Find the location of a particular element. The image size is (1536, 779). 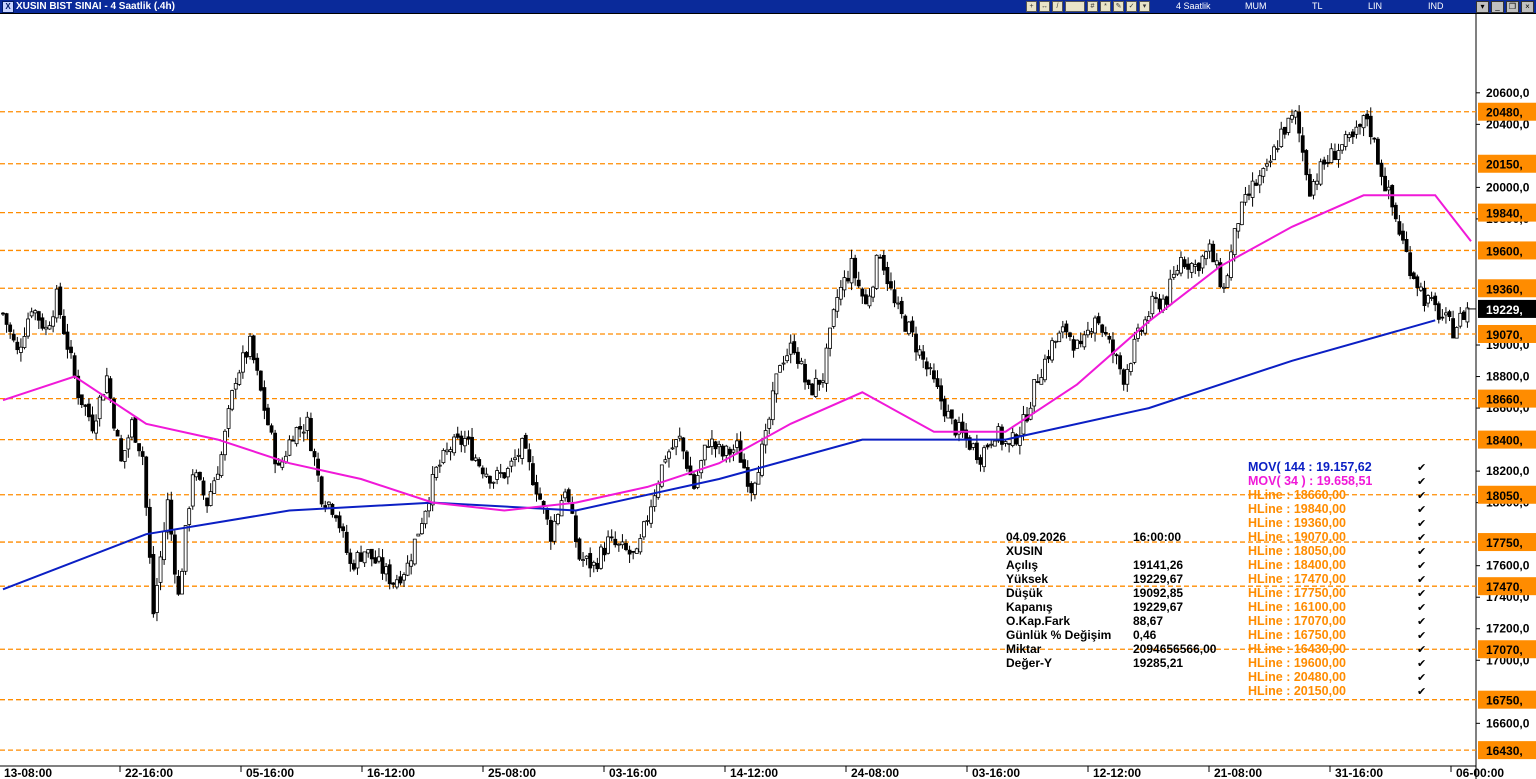

symbol-field-icon is located at coordinates (1075, 6).